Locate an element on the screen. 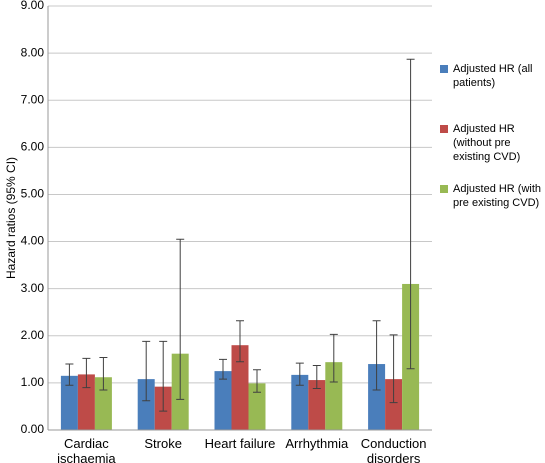  y-tick-label: 0.00 is located at coordinates (33, 429).